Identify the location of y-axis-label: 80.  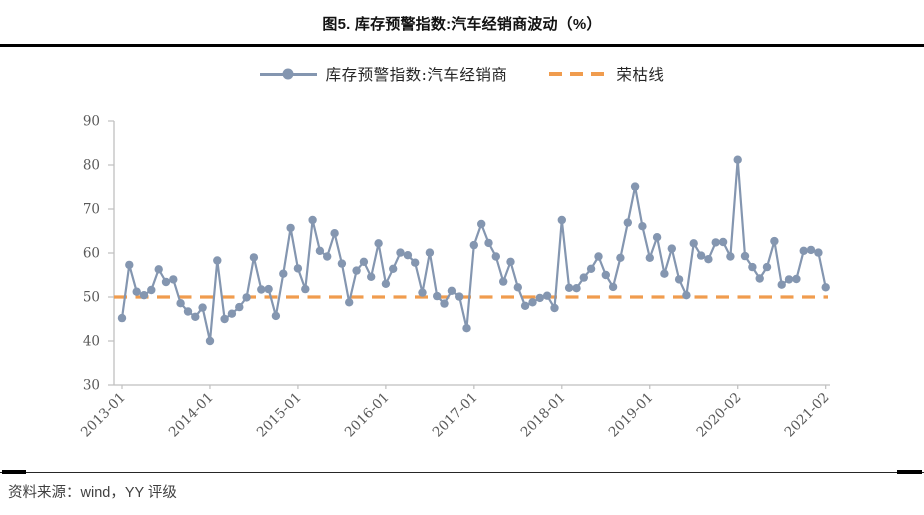
(91, 166).